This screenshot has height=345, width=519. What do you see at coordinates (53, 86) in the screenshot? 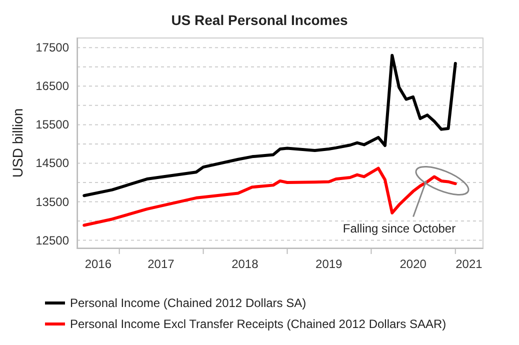
I see `y-tick-label: 16500` at bounding box center [53, 86].